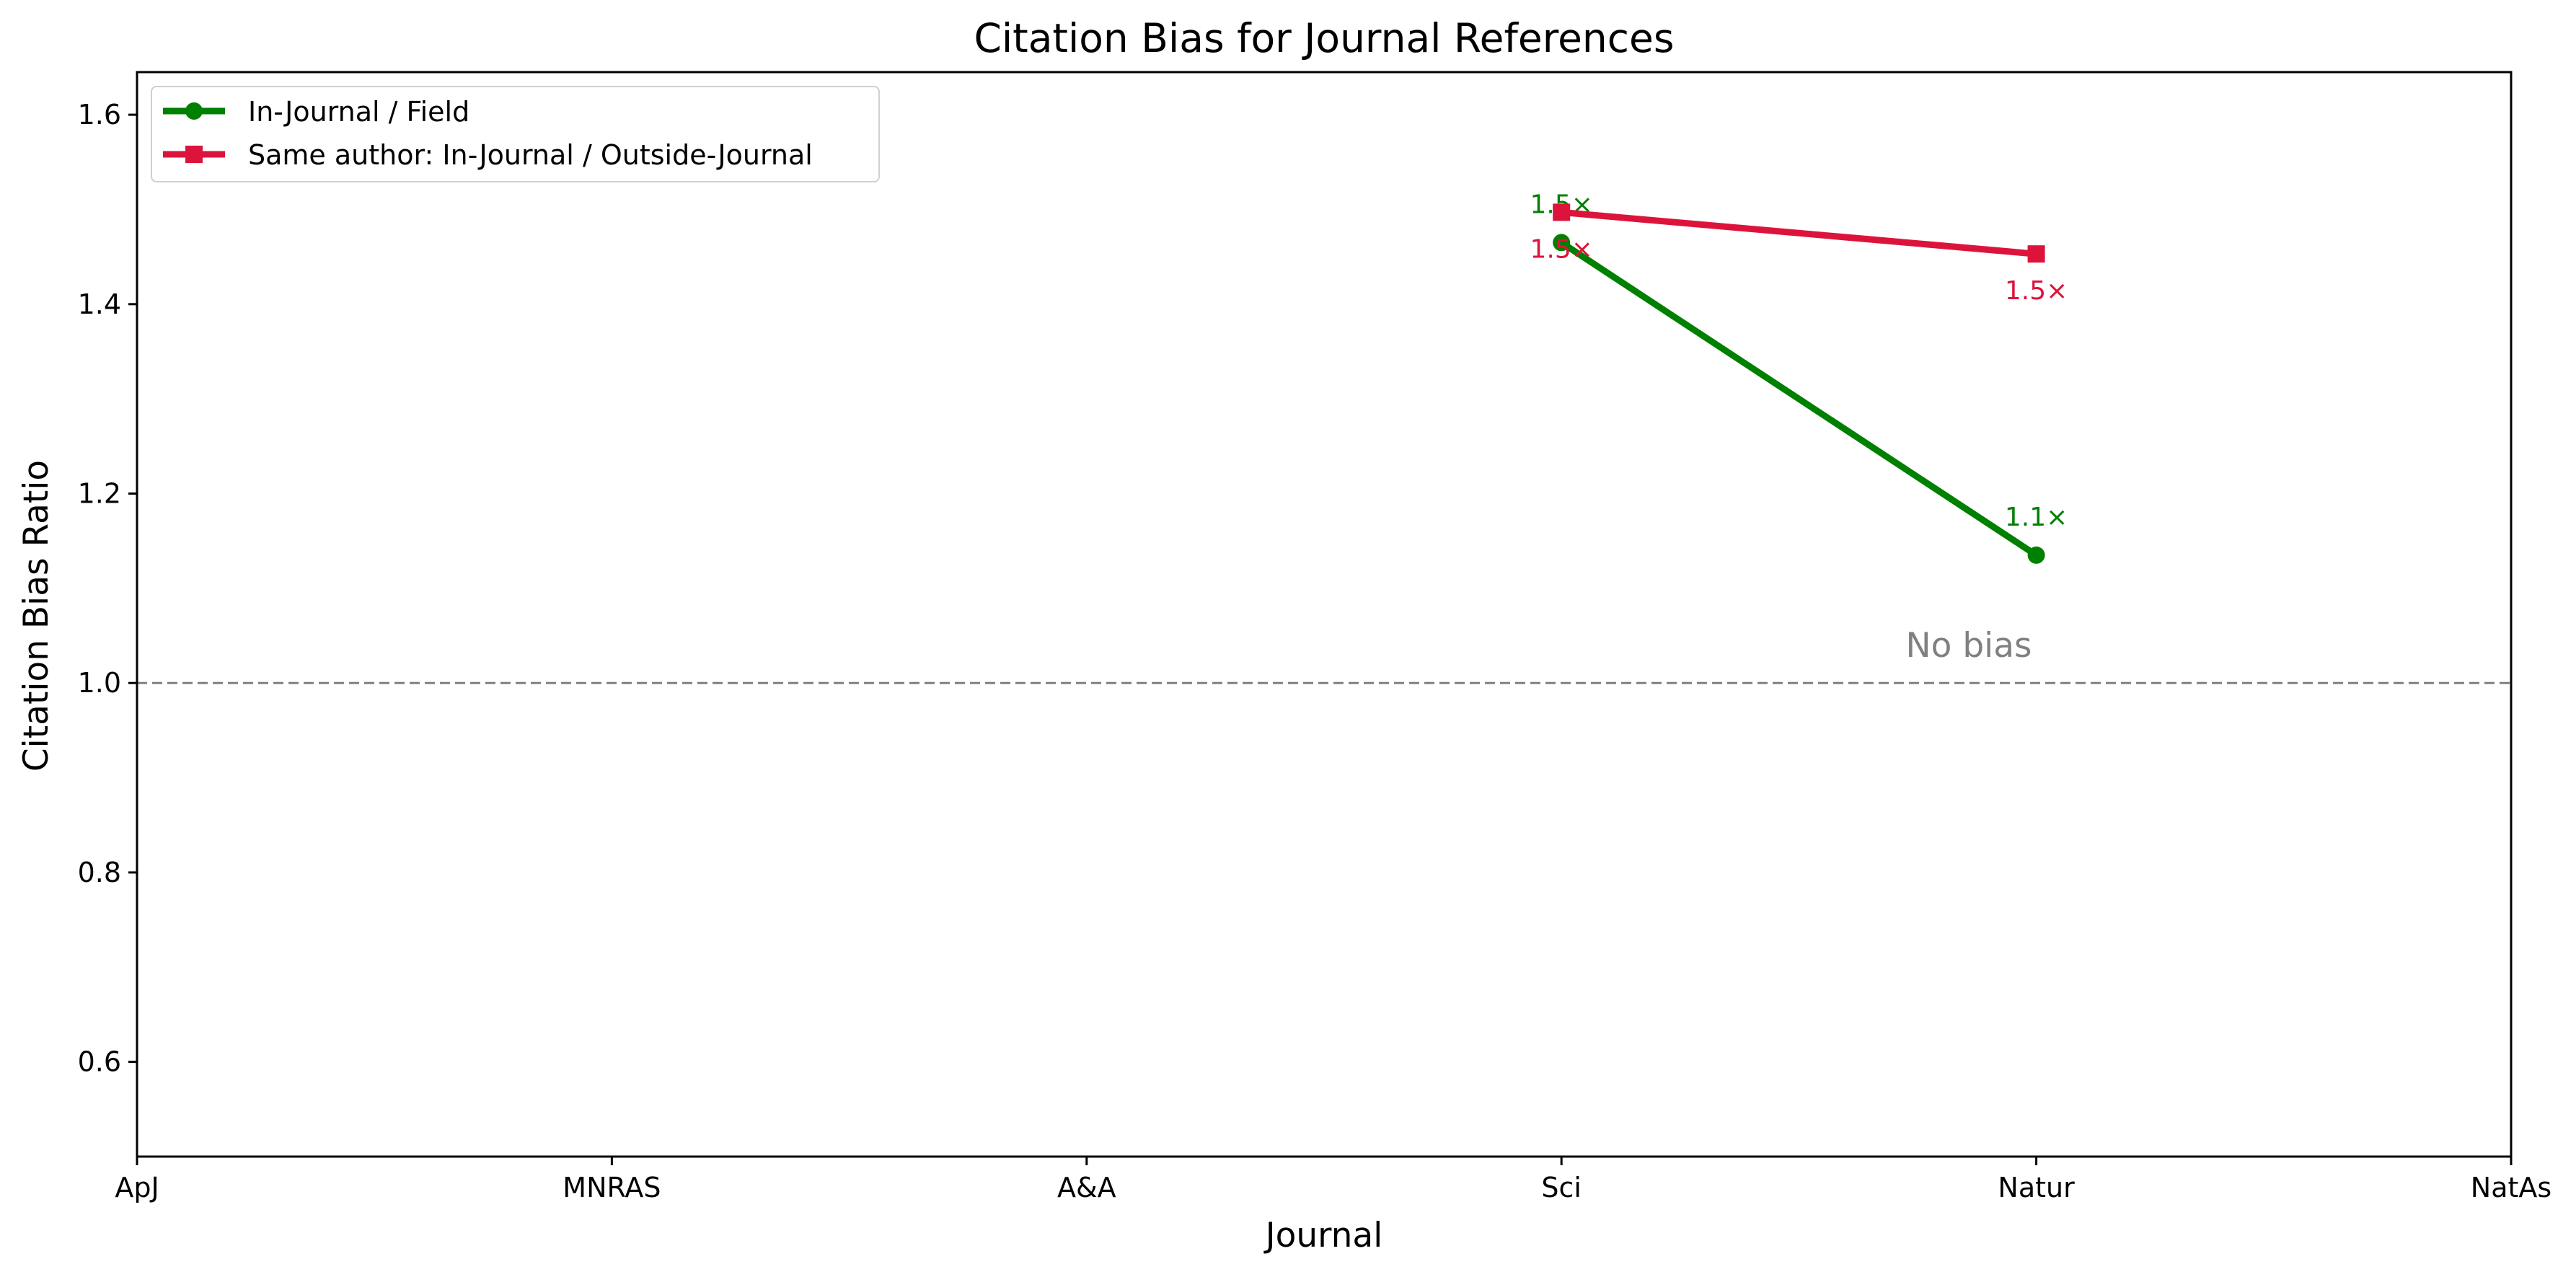 The image size is (2576, 1277). What do you see at coordinates (137, 1187) in the screenshot?
I see `x-tick-label: ApJ` at bounding box center [137, 1187].